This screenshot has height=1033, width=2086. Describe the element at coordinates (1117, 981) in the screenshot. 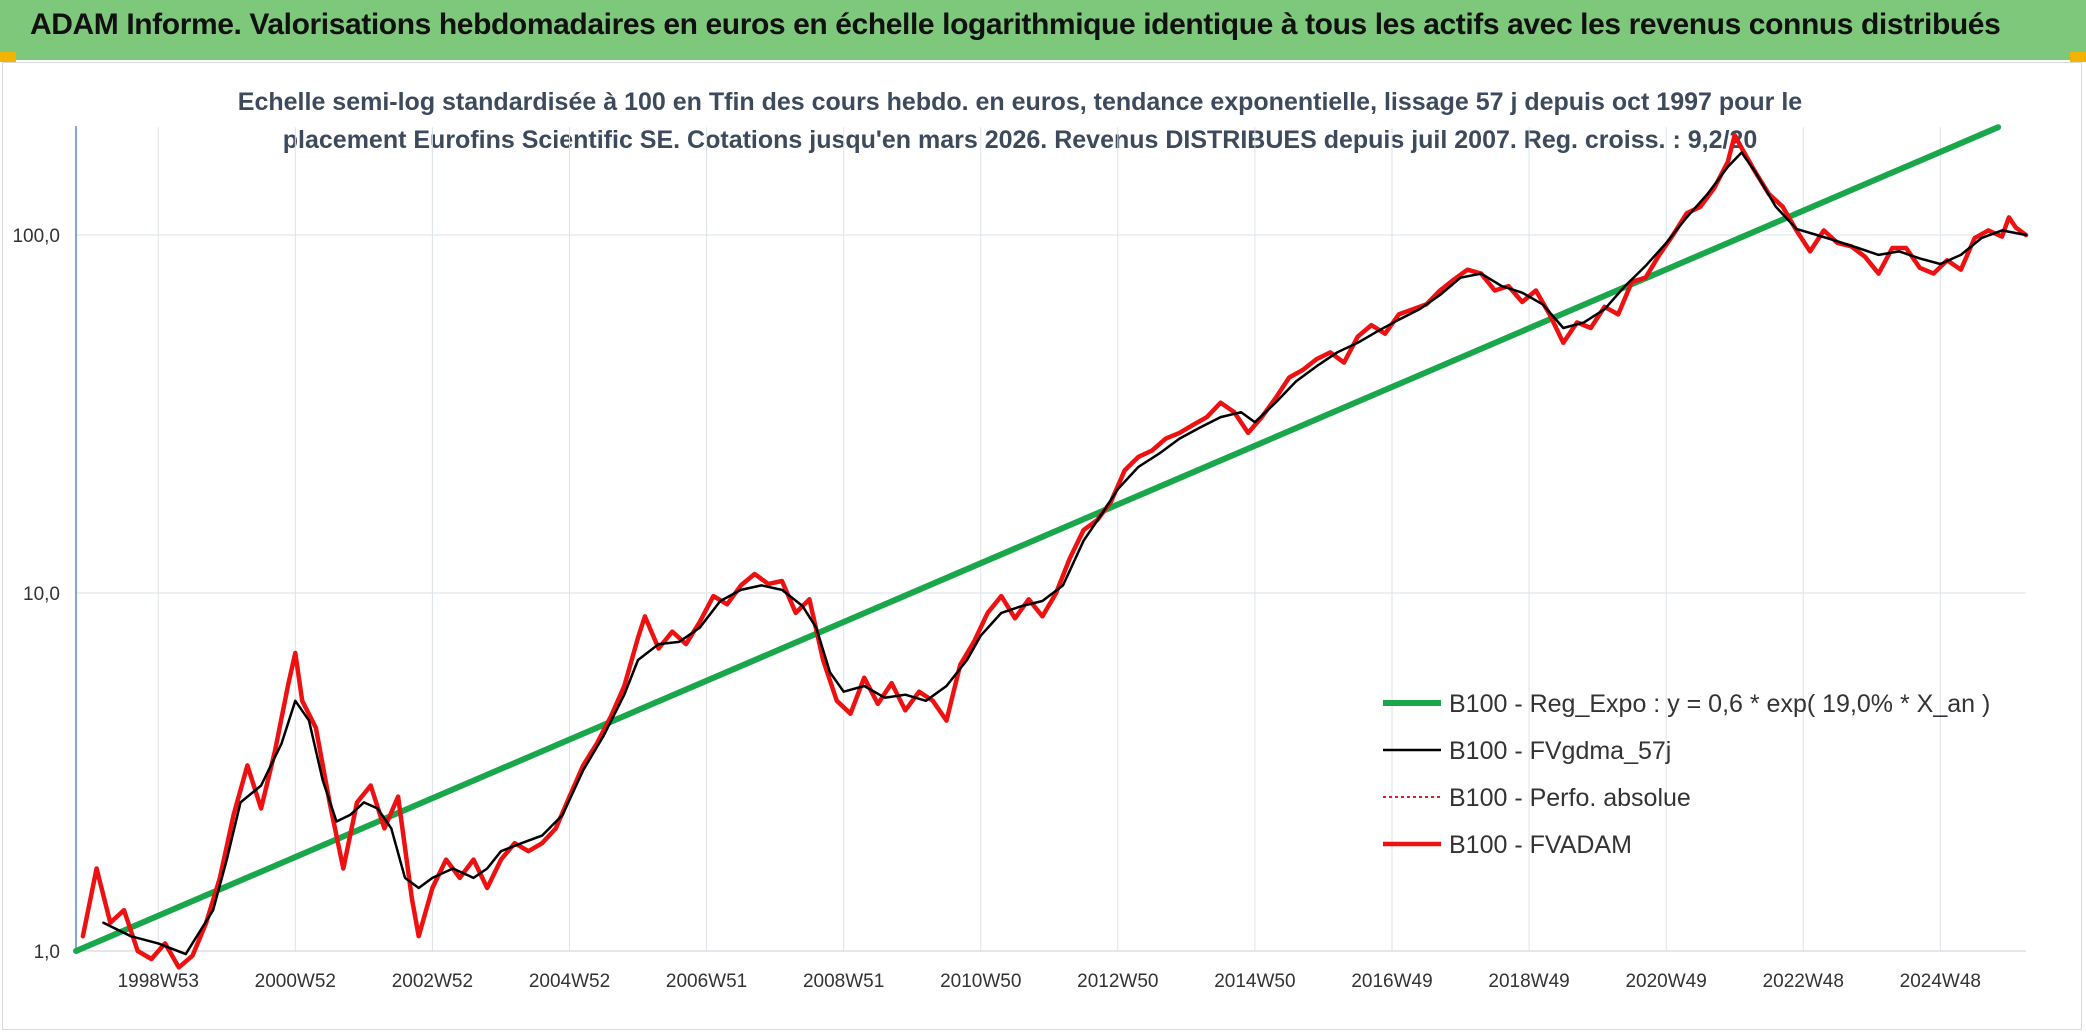

I see `x-tick-label: 2012W50` at that location.